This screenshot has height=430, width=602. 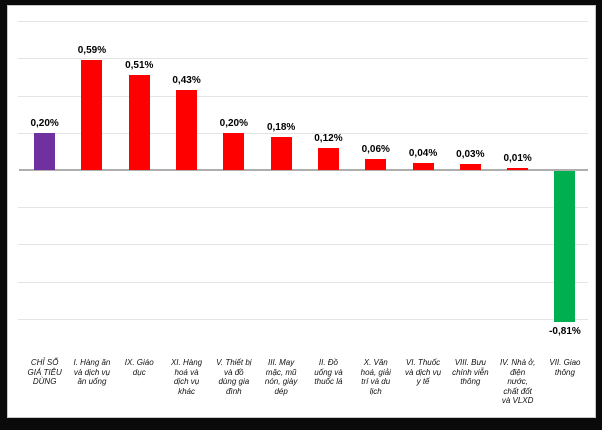 What do you see at coordinates (139, 367) in the screenshot?
I see `category-label: IX. Giáo dục` at bounding box center [139, 367].